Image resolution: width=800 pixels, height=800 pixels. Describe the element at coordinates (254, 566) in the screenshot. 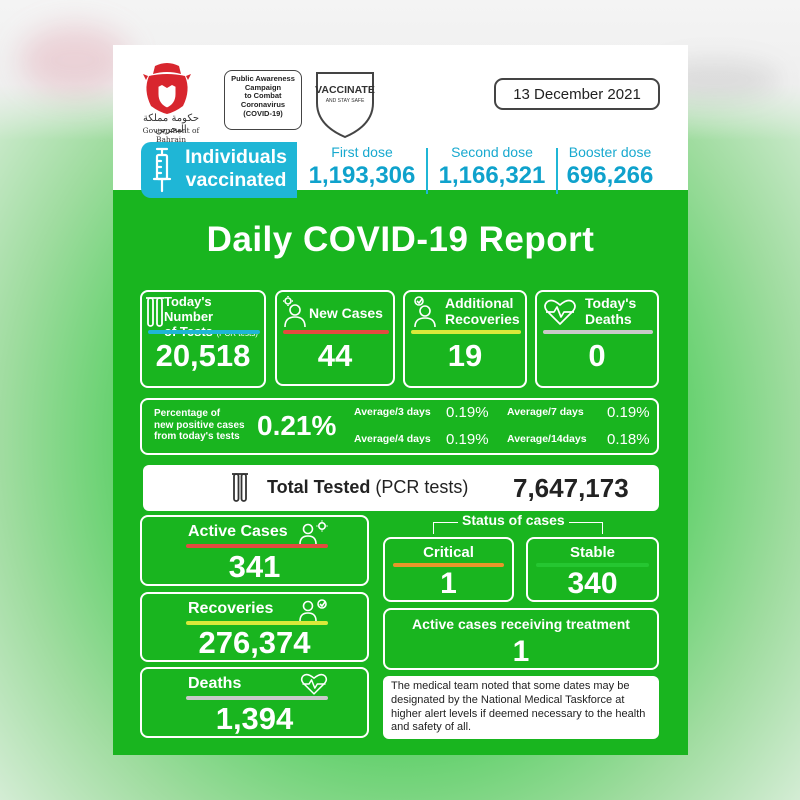

I see `active-cases-value: 341` at that location.